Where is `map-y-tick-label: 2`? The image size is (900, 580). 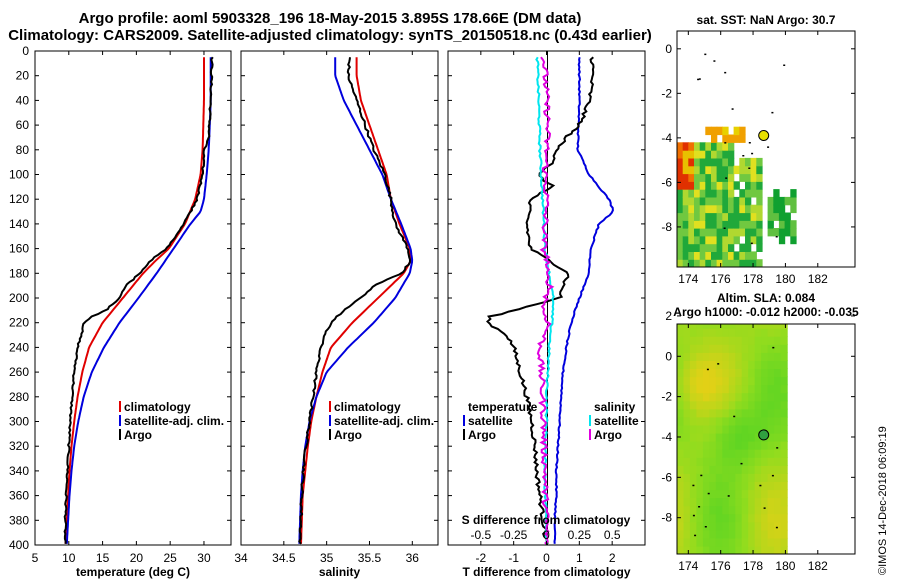
map-y-tick-label: 2 is located at coordinates (668, 316).